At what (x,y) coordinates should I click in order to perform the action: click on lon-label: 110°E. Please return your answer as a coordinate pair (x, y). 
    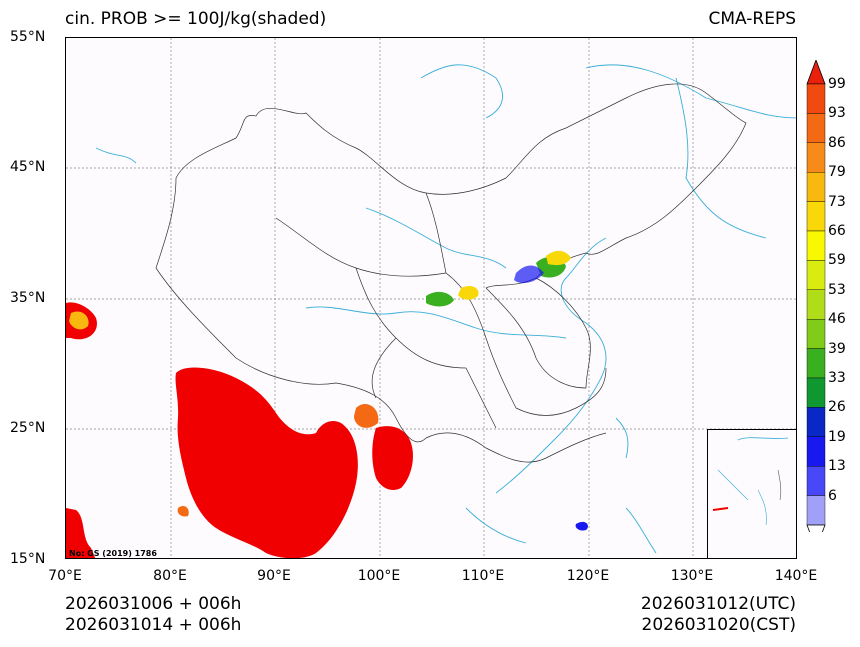
    Looking at the image, I should click on (483, 576).